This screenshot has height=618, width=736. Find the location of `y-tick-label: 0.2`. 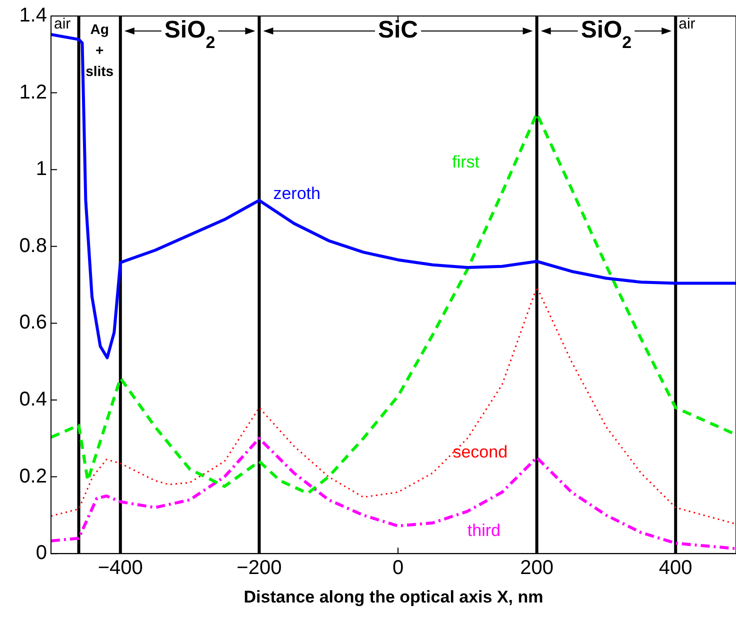

y-tick-label: 0.2 is located at coordinates (33, 476).